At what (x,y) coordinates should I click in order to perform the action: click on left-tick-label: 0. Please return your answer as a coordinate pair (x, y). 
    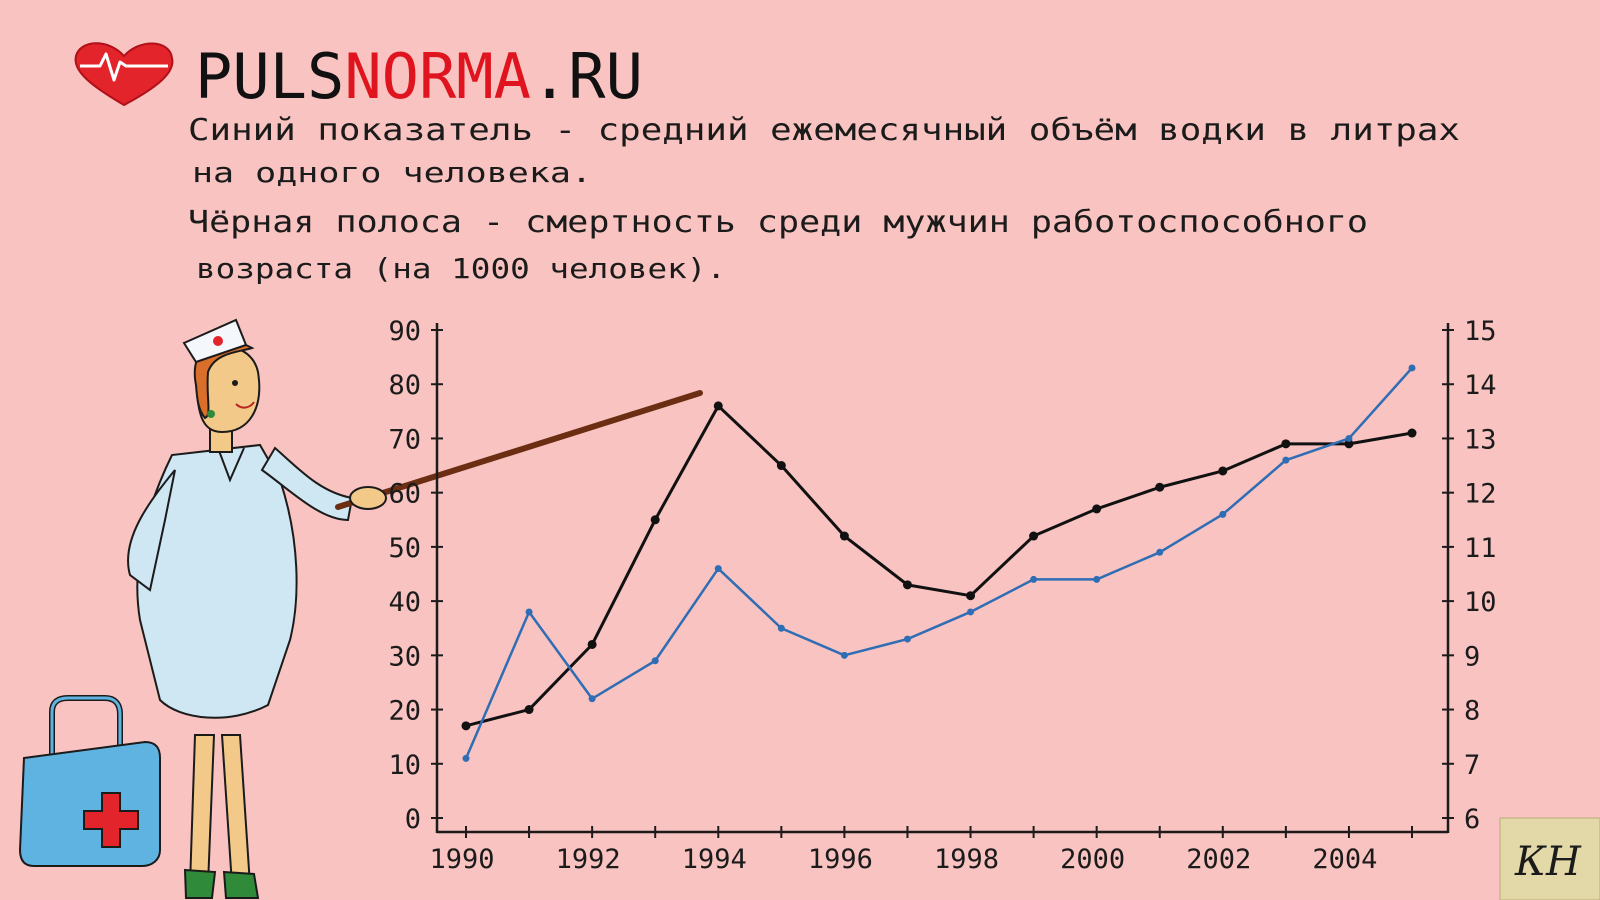
    Looking at the image, I should click on (413, 819).